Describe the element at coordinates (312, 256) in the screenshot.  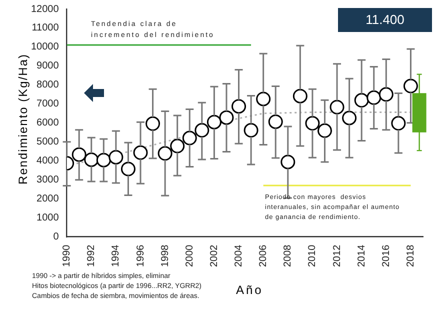
I see `x-tick-label: 2010` at that location.